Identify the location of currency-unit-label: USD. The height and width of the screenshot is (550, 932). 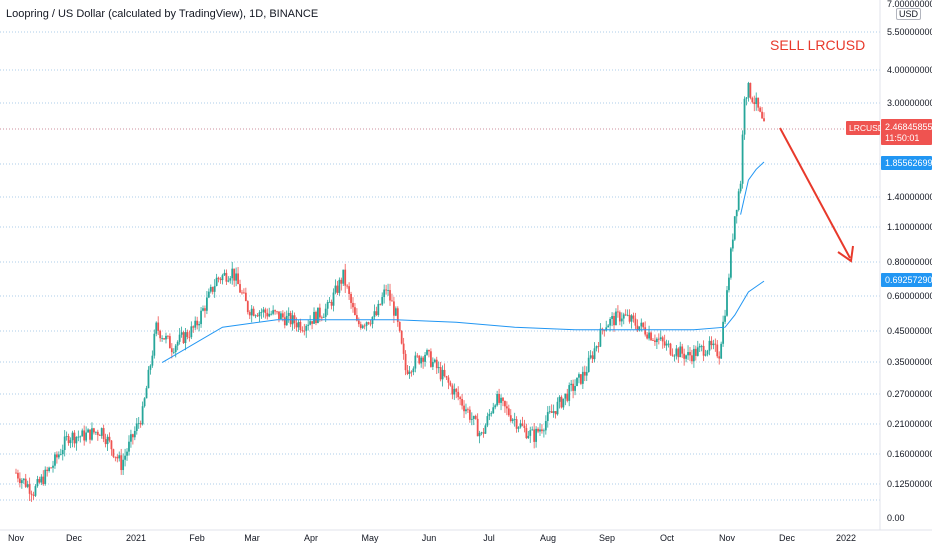
(908, 14).